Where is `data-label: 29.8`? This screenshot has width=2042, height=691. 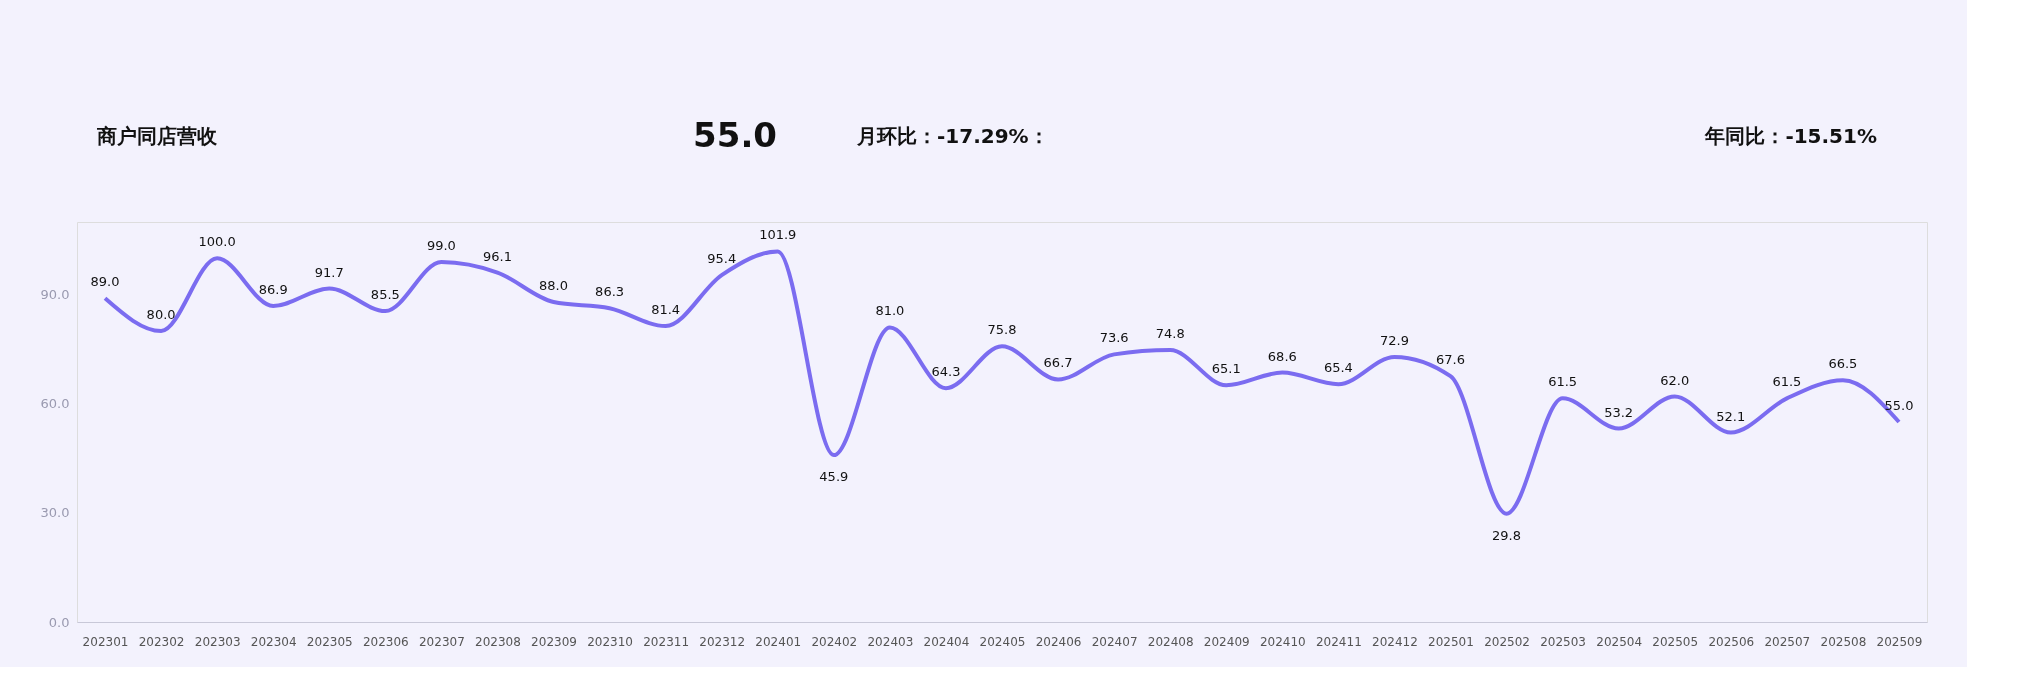
data-label: 29.8 is located at coordinates (1507, 535).